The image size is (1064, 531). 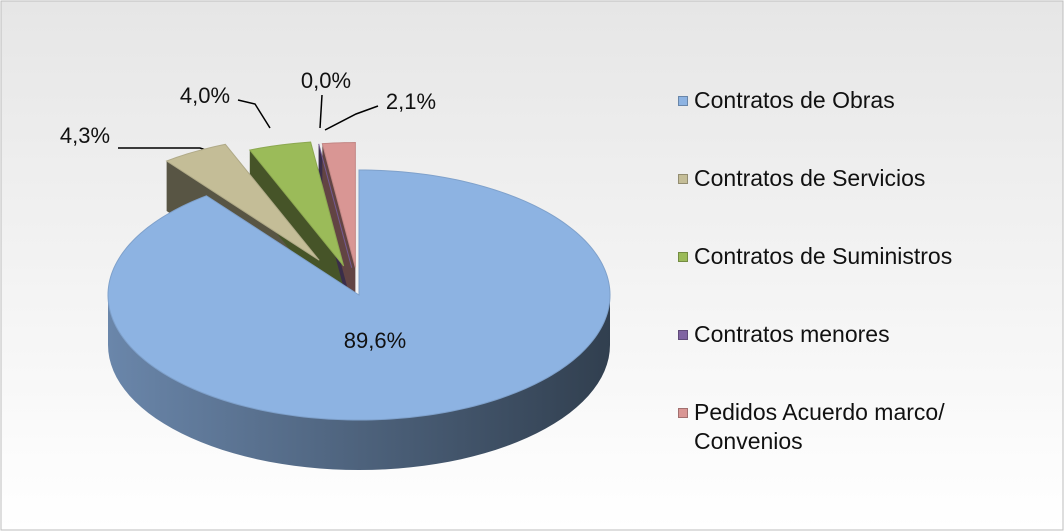 I want to click on data-label: 0,0%, so click(x=326, y=80).